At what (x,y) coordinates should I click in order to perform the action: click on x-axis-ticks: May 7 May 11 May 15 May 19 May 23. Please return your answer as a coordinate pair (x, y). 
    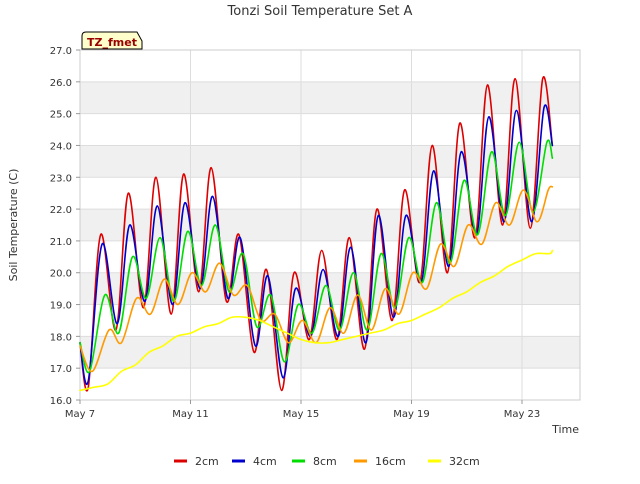
    Looking at the image, I should click on (302, 410).